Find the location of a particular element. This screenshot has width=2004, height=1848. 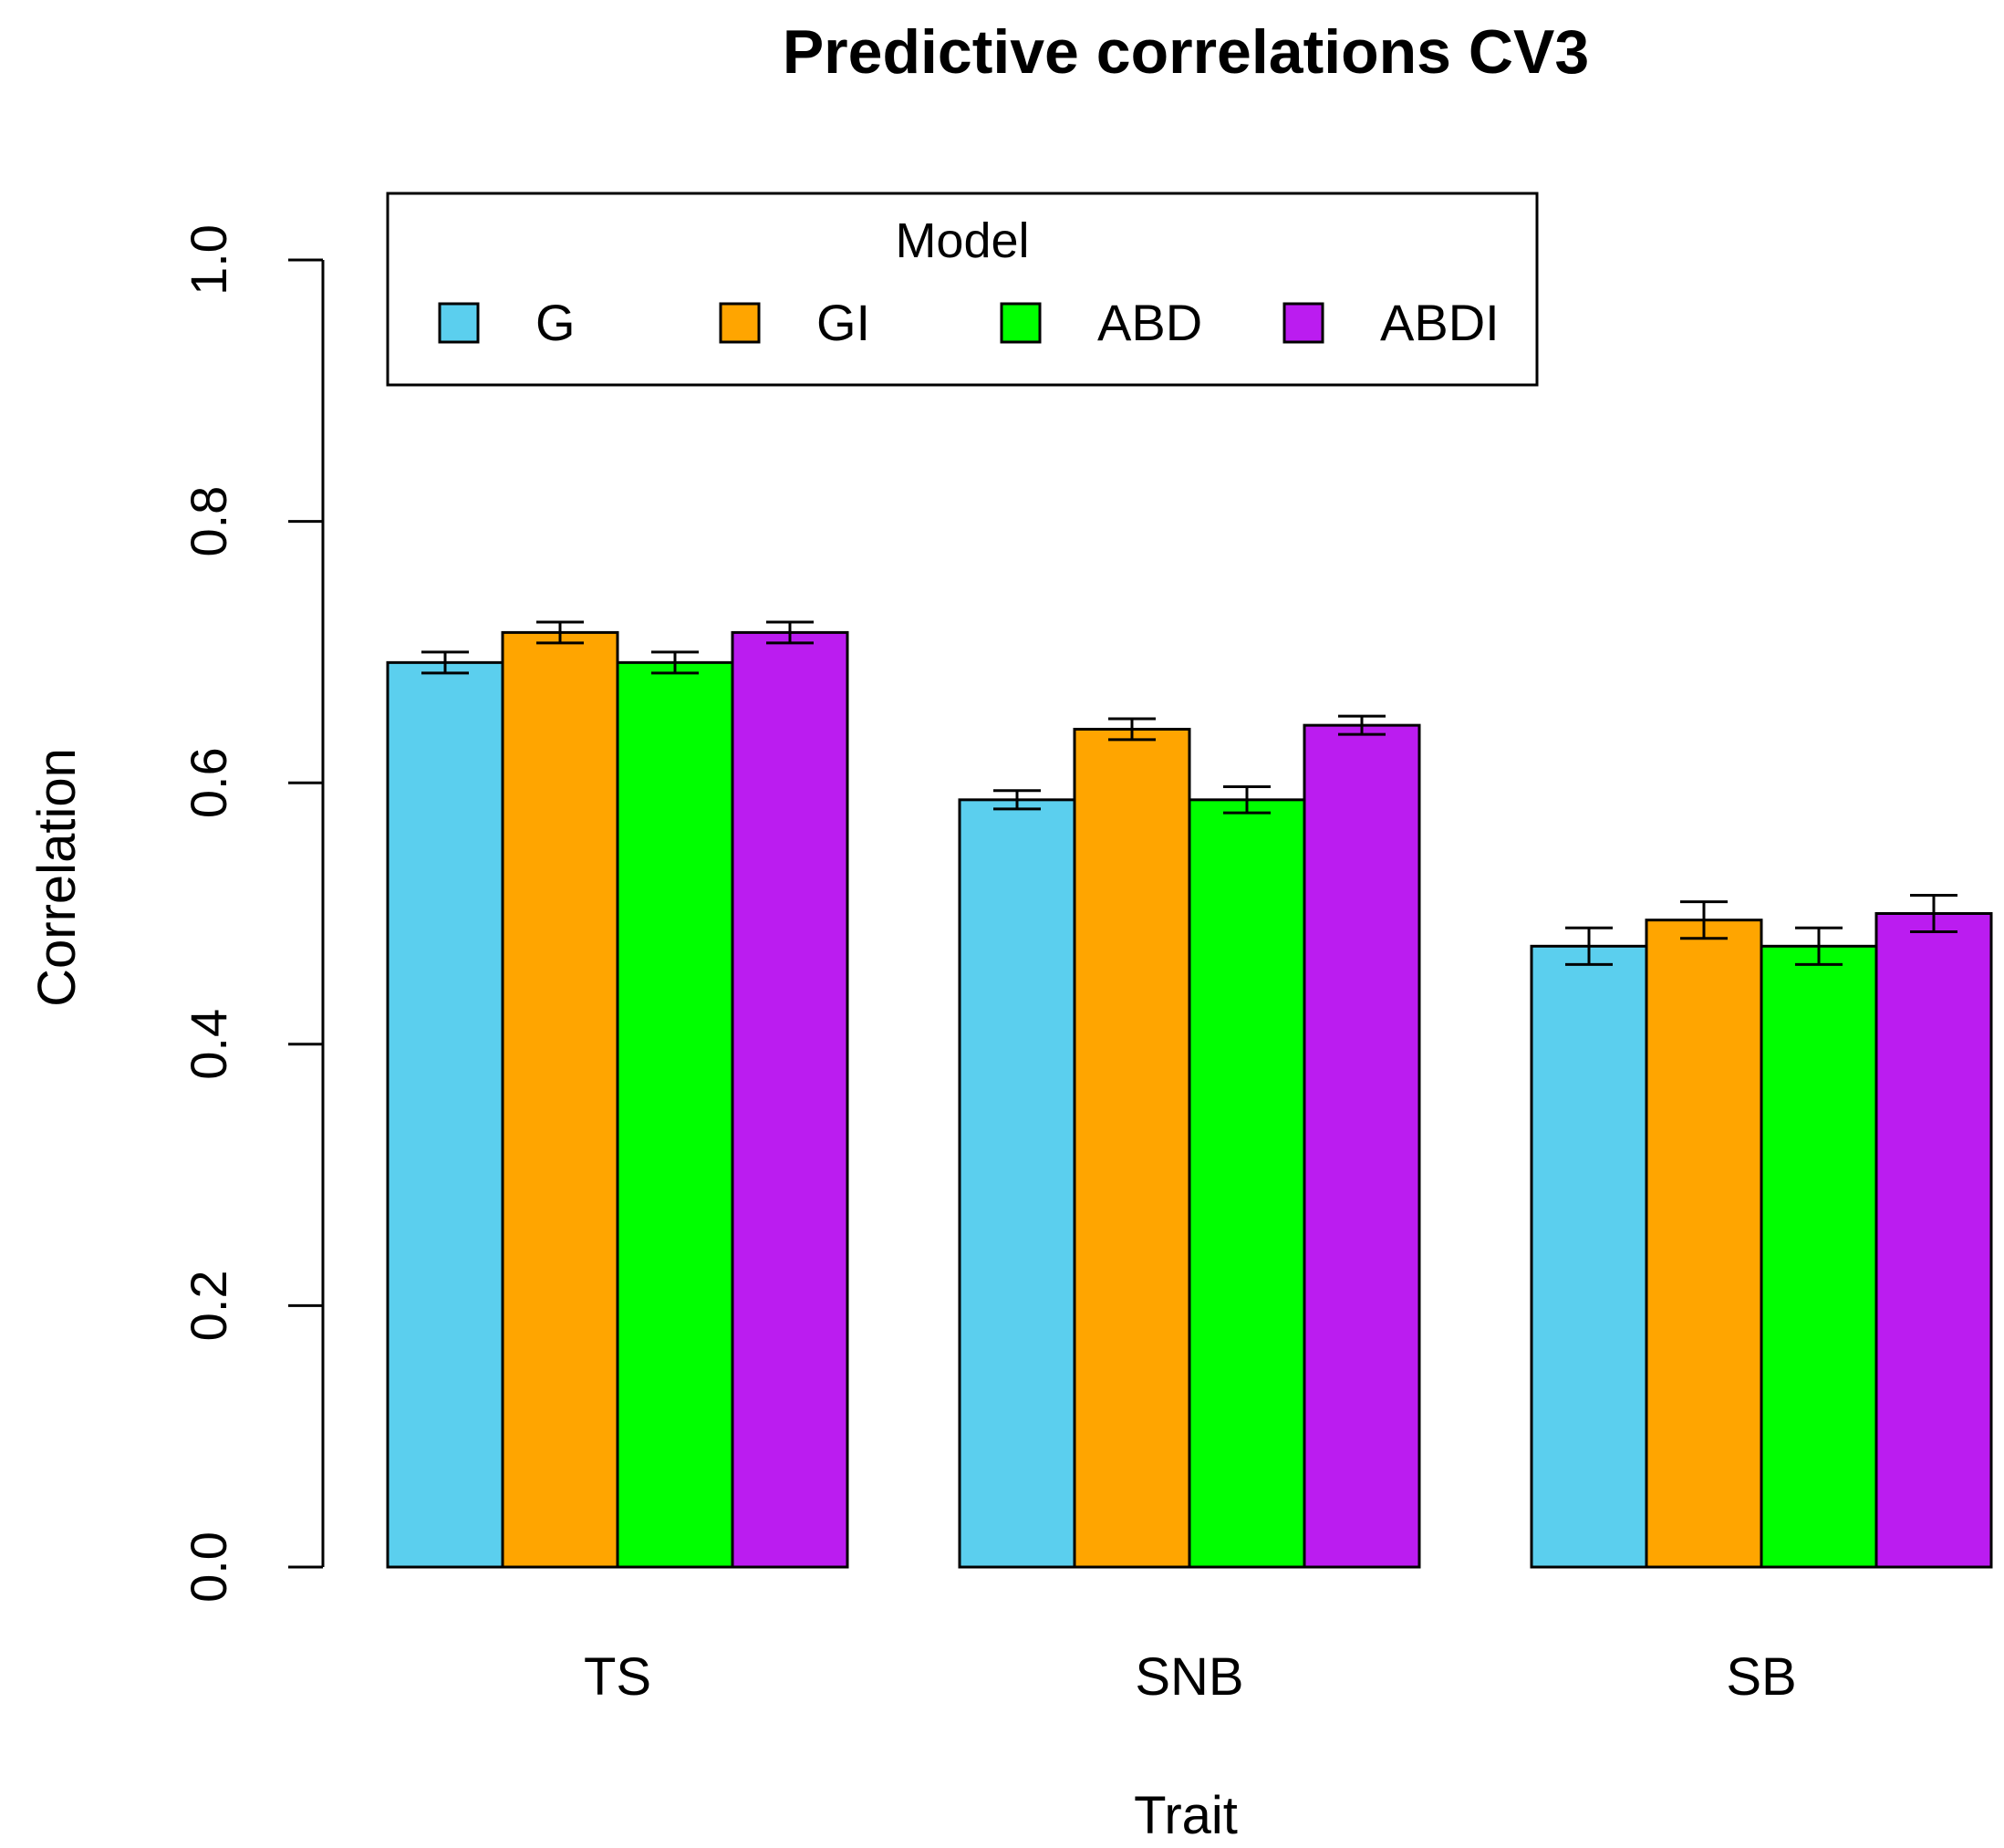

legend-swatch-abdi is located at coordinates (1303, 323).